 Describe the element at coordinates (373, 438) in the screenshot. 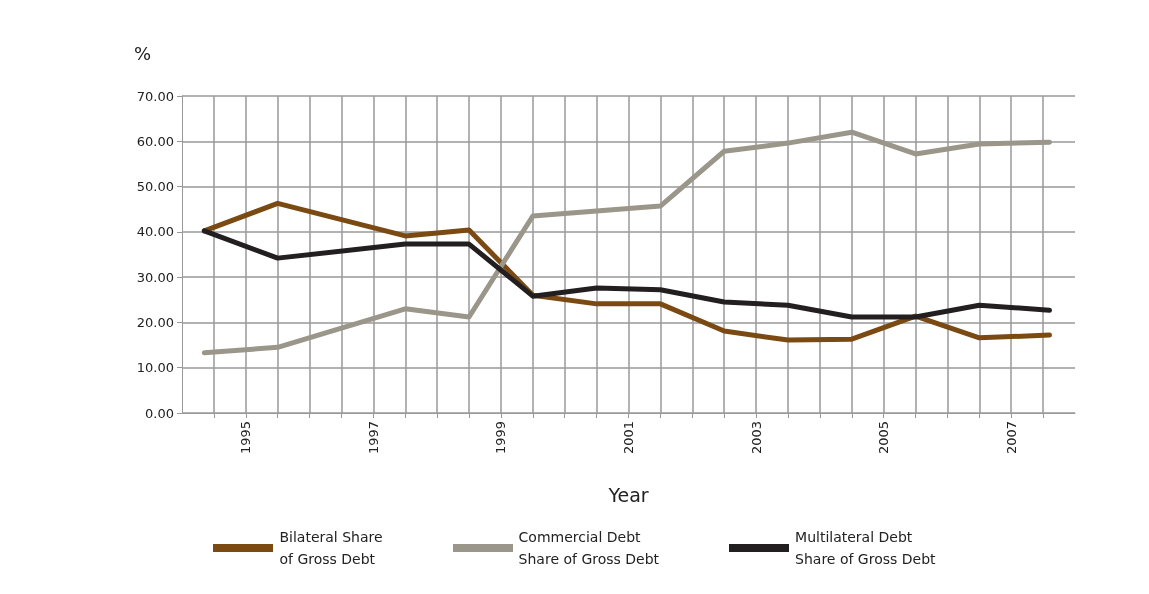

I see `x-tick-label: 1997` at that location.